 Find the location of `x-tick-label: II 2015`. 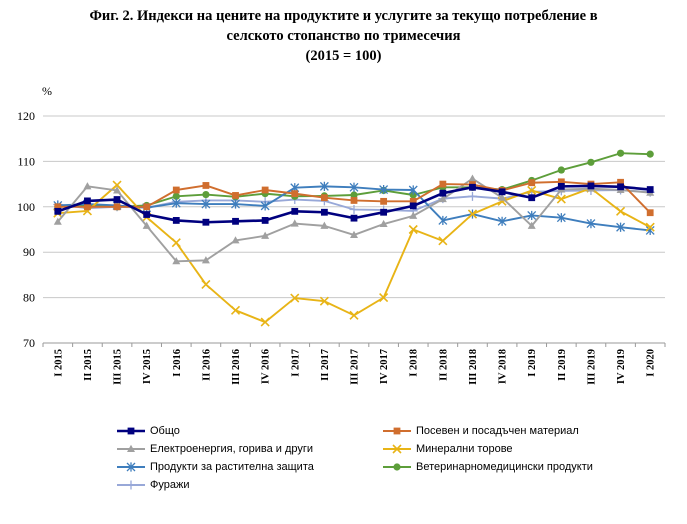

x-tick-label: II 2015 is located at coordinates (88, 365).